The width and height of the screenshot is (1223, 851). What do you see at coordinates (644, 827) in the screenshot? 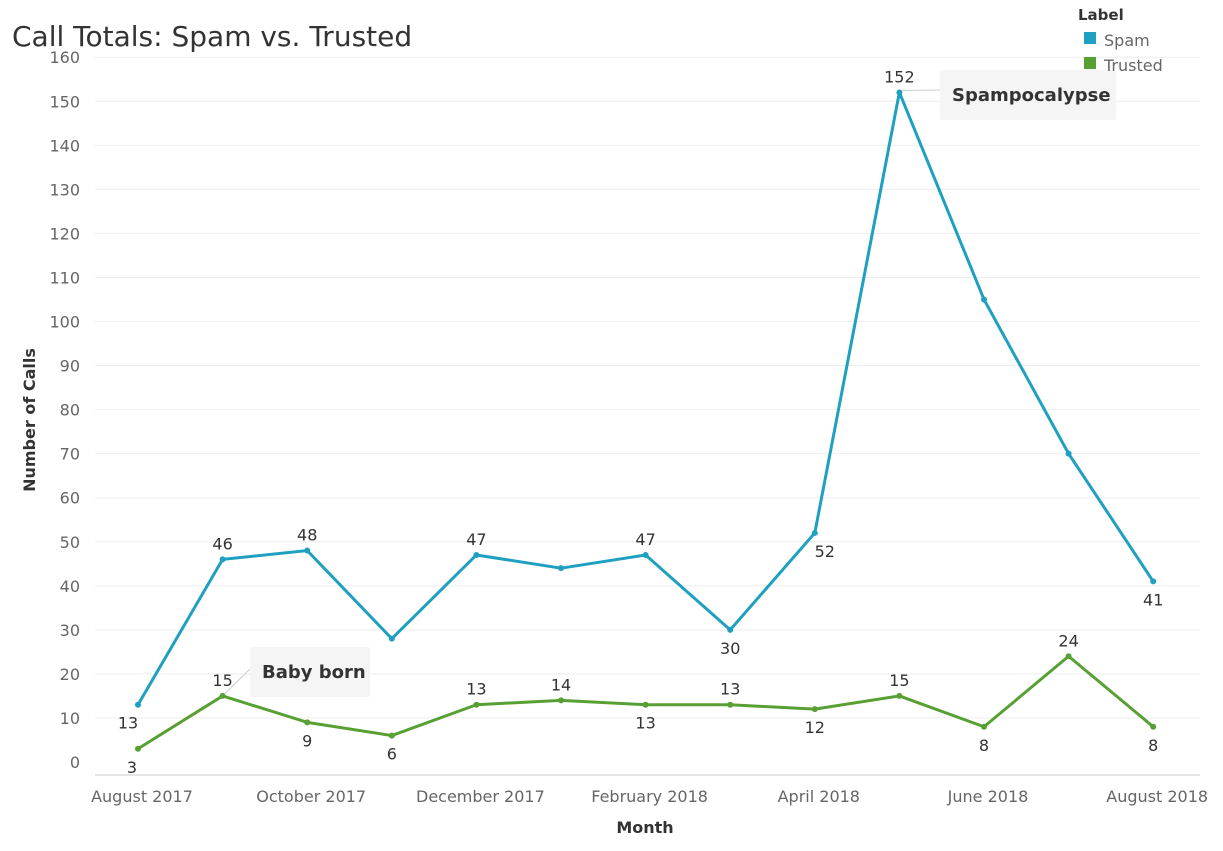
I see `x-axis-title: Month` at bounding box center [644, 827].